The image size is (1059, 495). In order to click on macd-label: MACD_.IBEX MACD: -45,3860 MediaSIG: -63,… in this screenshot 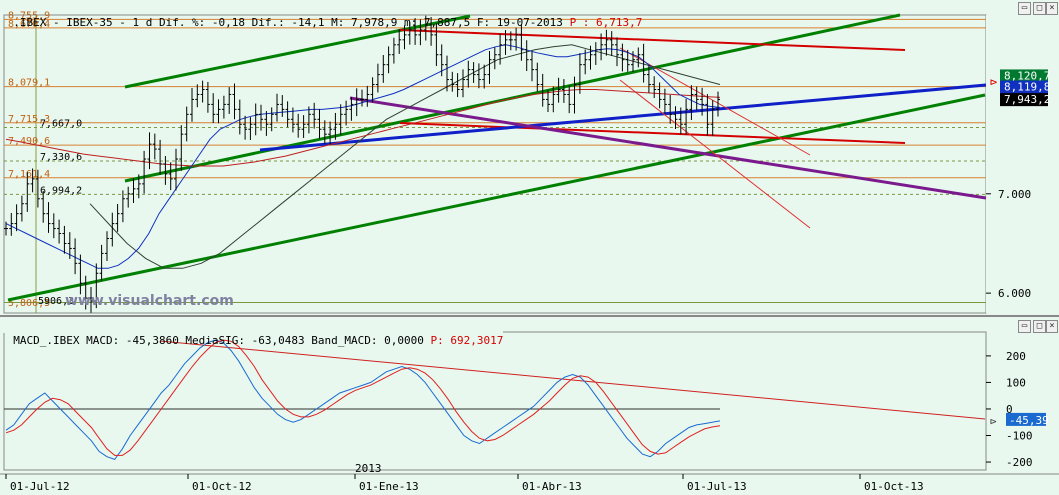, I will do `click(218, 340)`.